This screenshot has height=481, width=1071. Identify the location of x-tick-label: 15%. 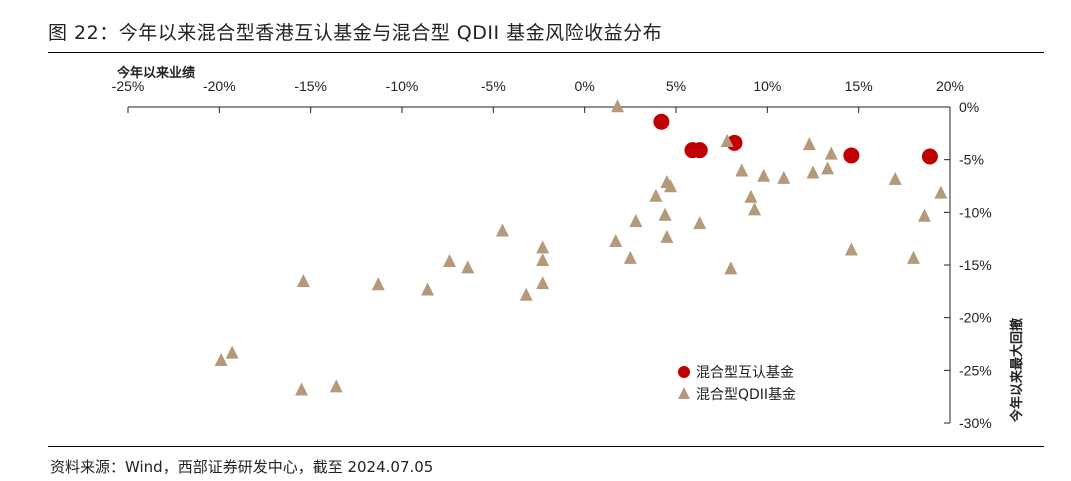
(859, 86).